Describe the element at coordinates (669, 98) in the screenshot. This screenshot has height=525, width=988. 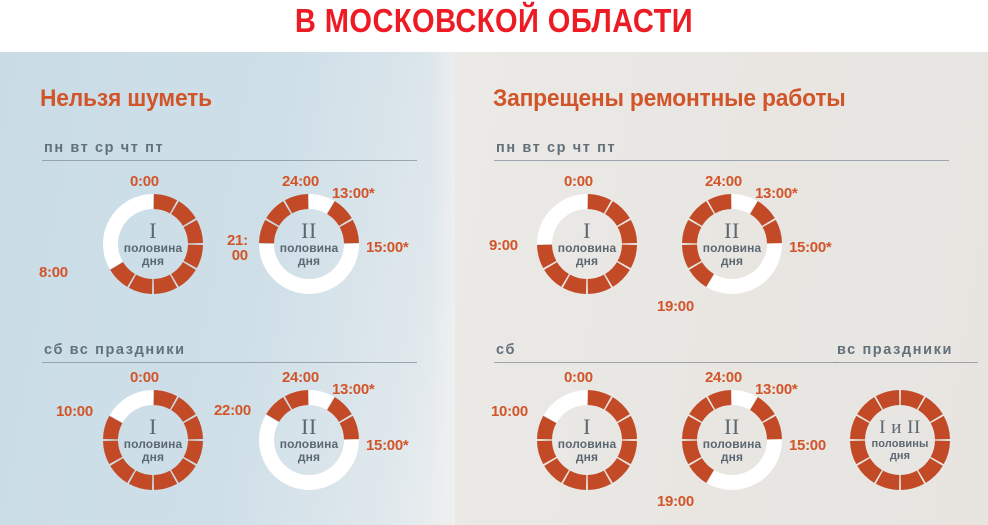
I see `panel-repairs-heading: Запрещены ремонтные работы` at that location.